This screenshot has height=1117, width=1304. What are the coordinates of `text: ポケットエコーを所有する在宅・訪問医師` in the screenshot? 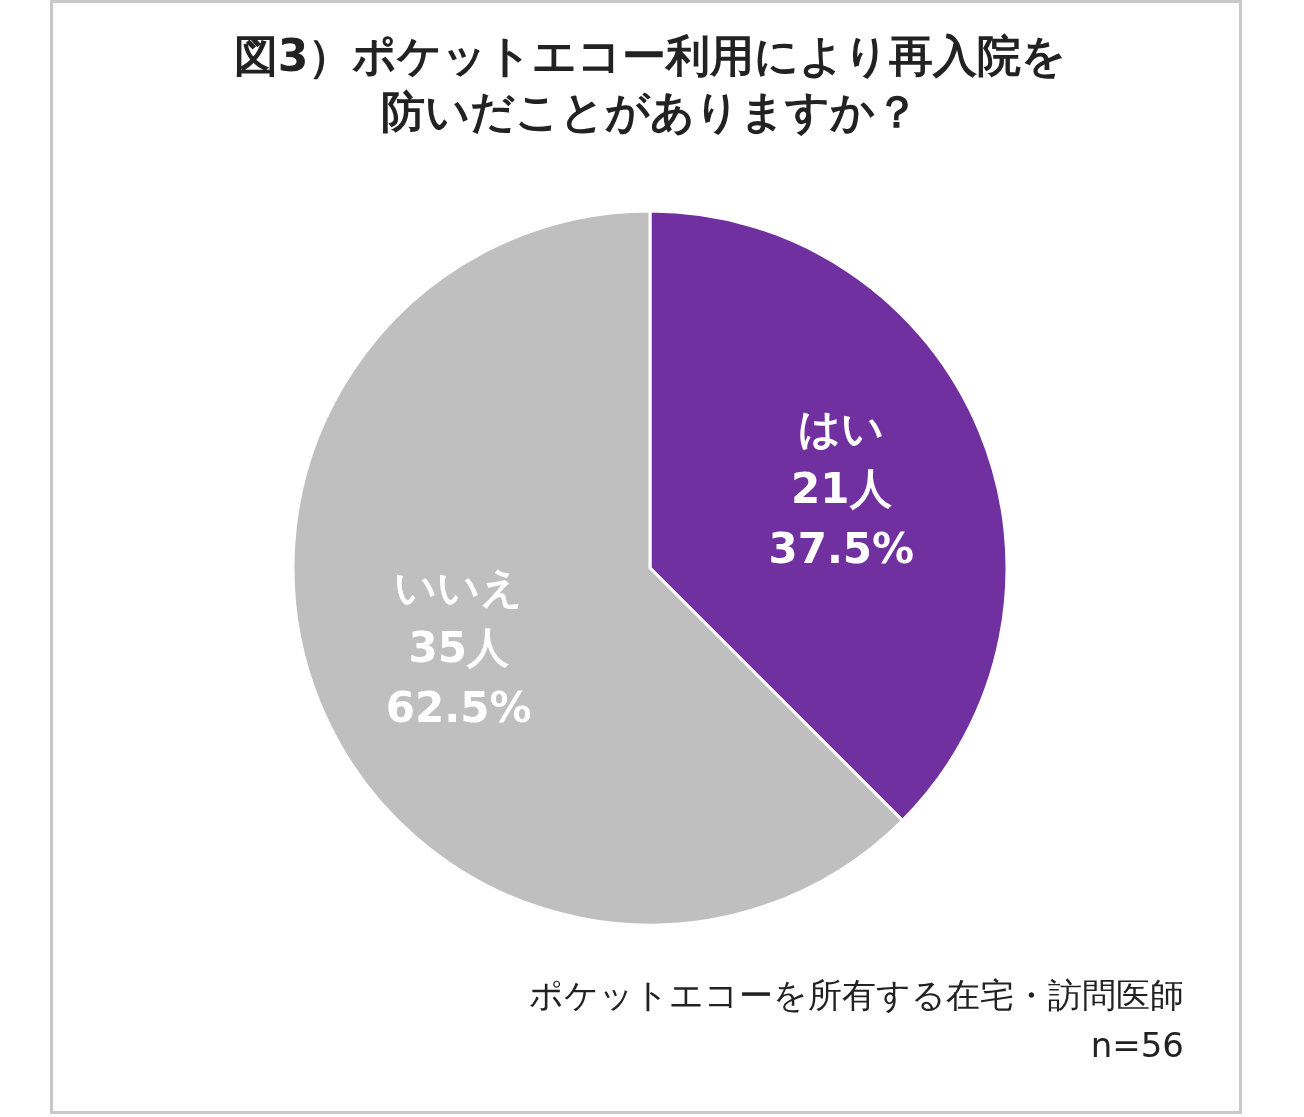 It's located at (856, 995).